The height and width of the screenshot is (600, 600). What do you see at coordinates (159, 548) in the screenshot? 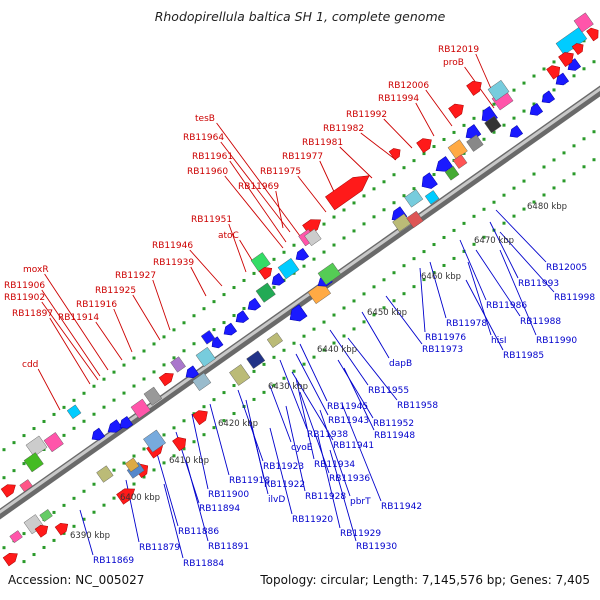
I see `reverse-gene-label: RB11879` at bounding box center [159, 548].